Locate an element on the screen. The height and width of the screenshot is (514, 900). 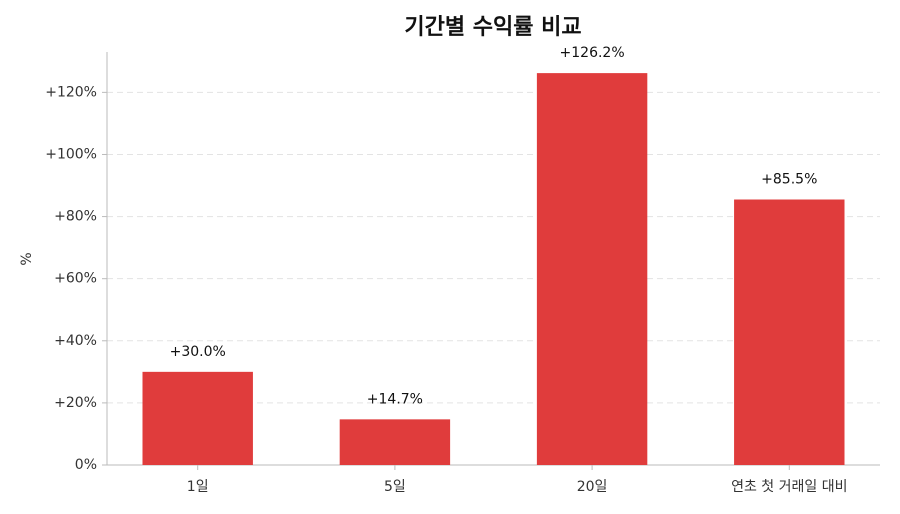
y-axis-label: % is located at coordinates (27, 258).